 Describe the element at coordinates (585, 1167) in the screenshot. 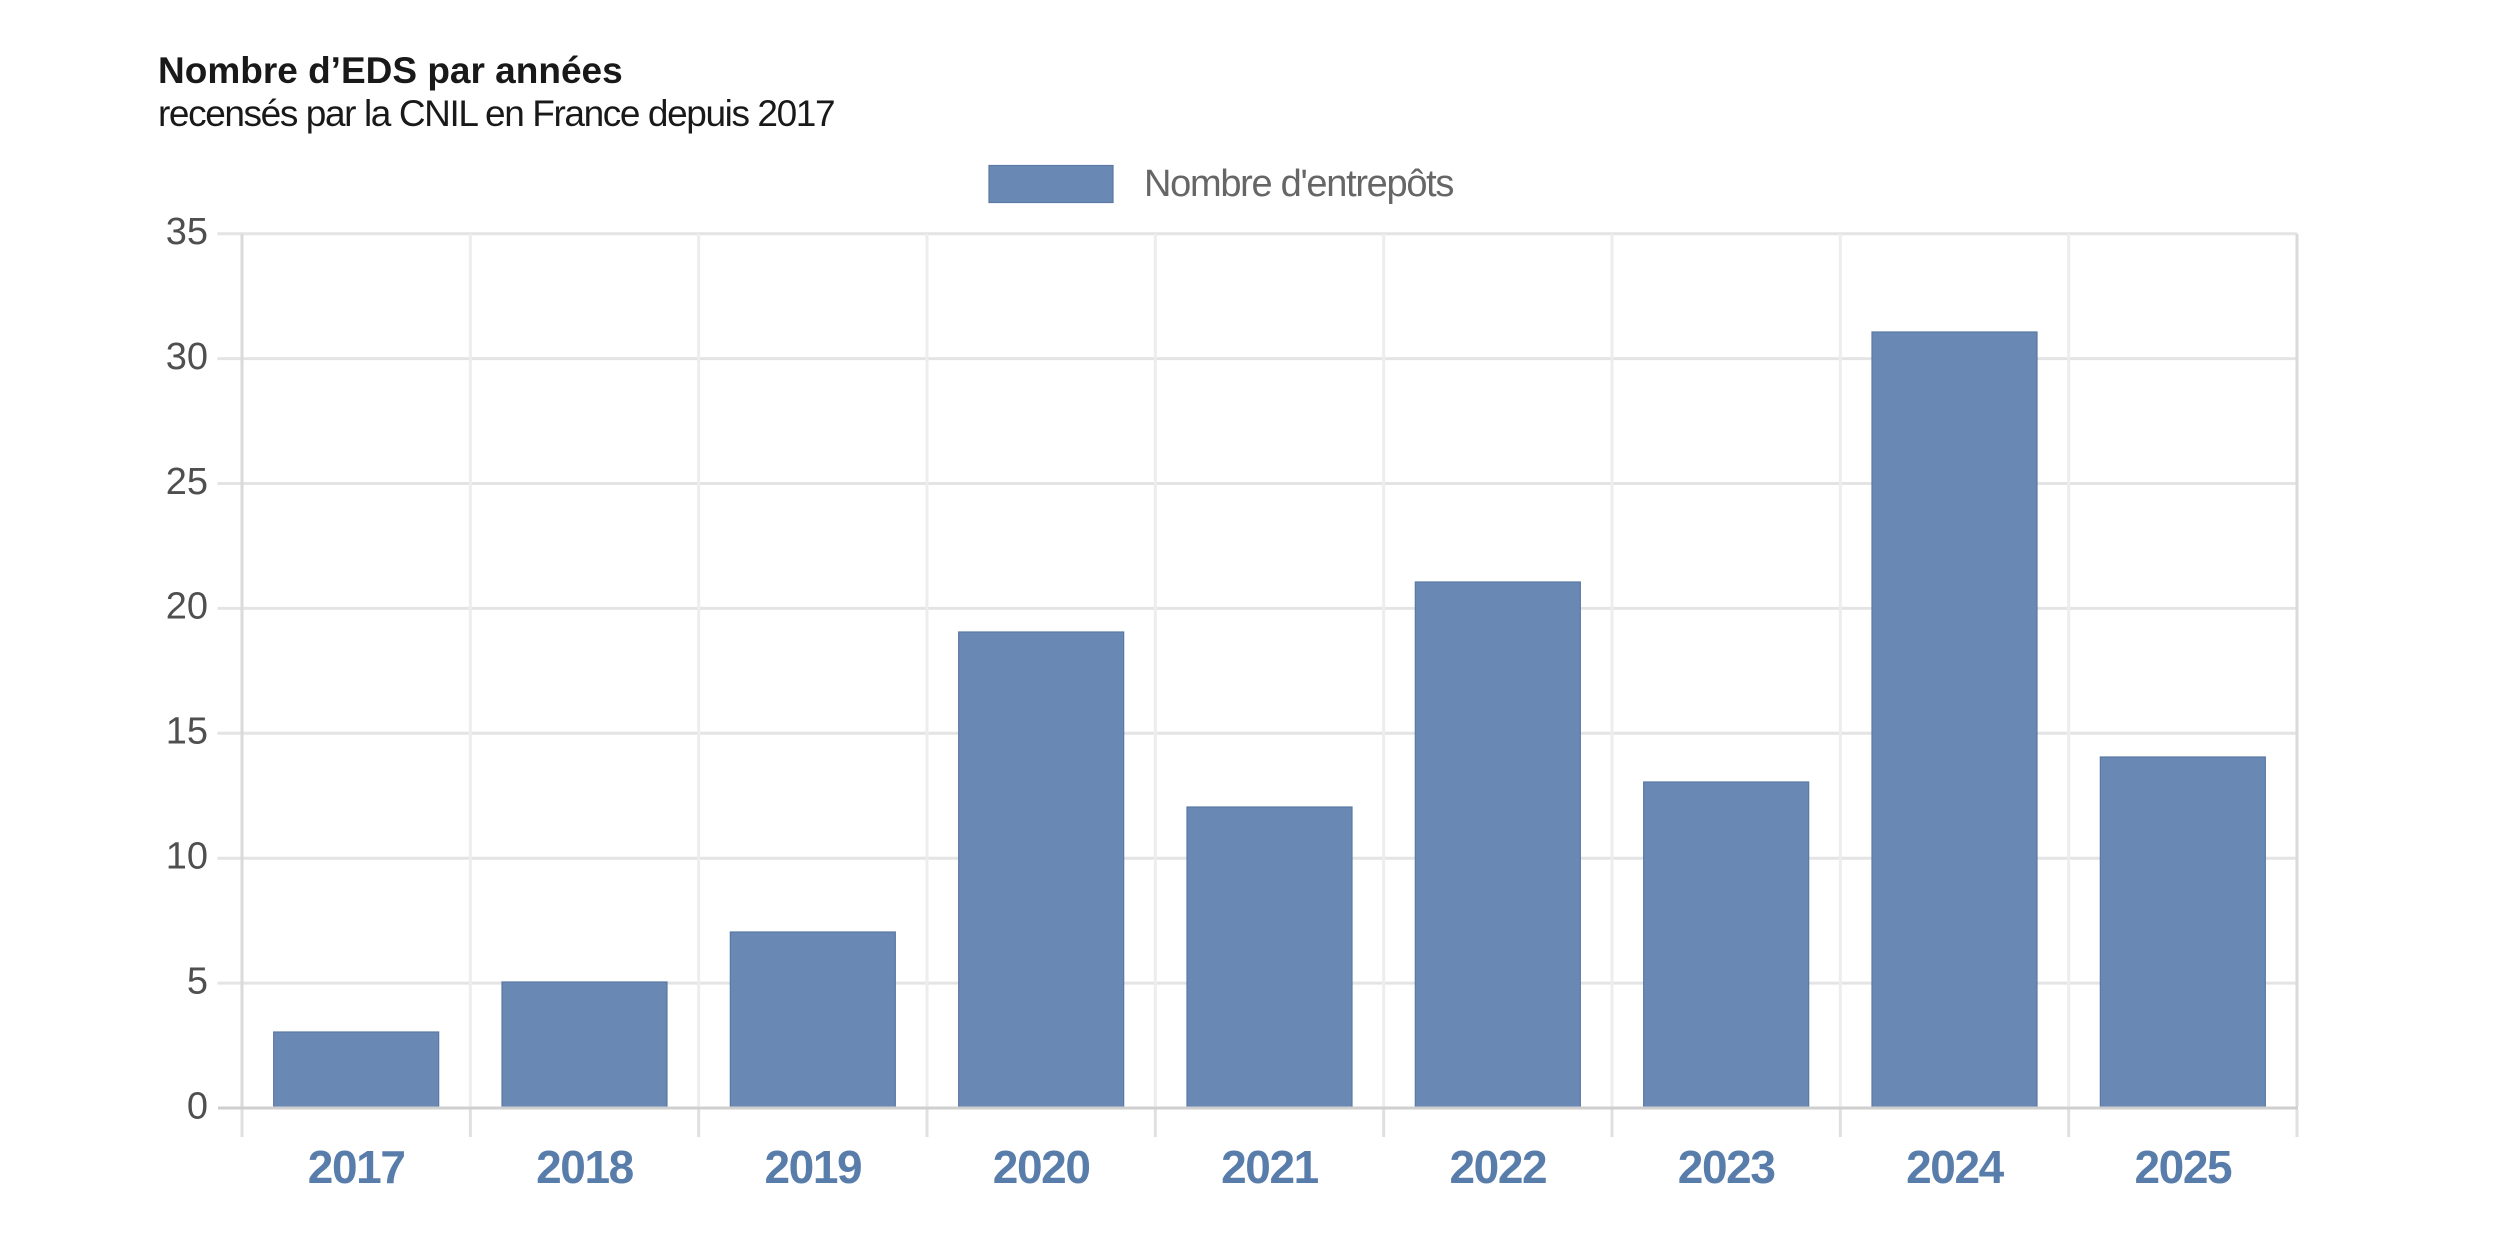

I see `svg-text: 2018` at that location.